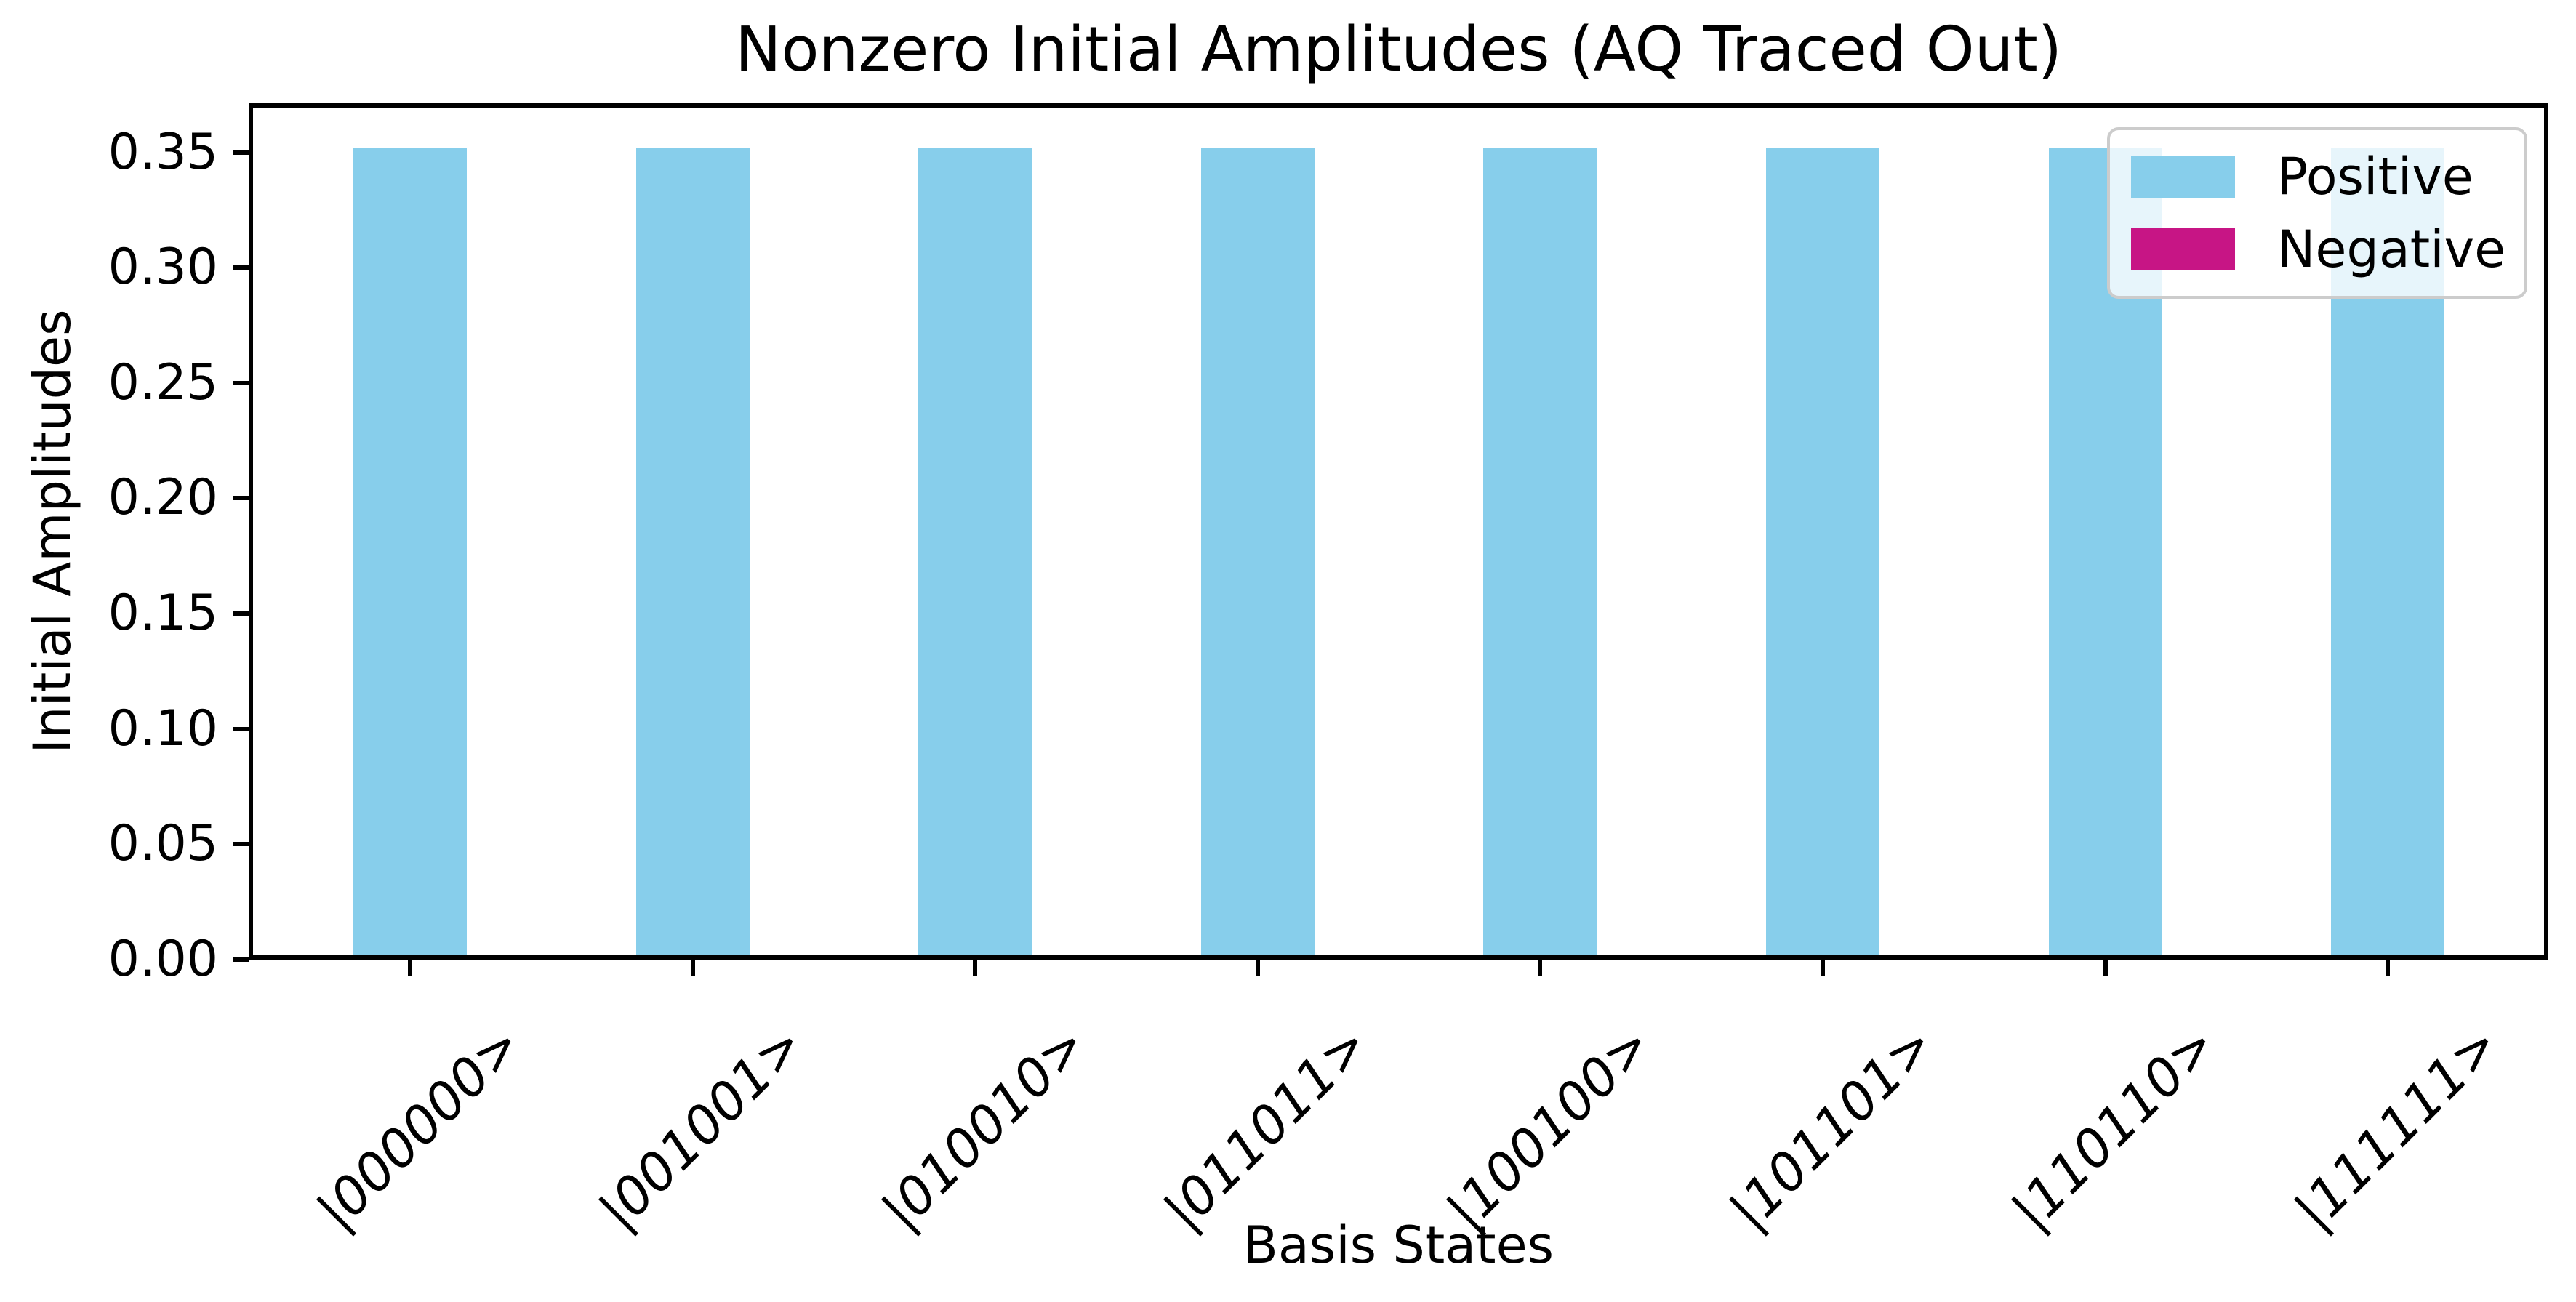 This screenshot has width=2576, height=1302. What do you see at coordinates (2375, 177) in the screenshot?
I see `legend-label-positive: Positive` at bounding box center [2375, 177].